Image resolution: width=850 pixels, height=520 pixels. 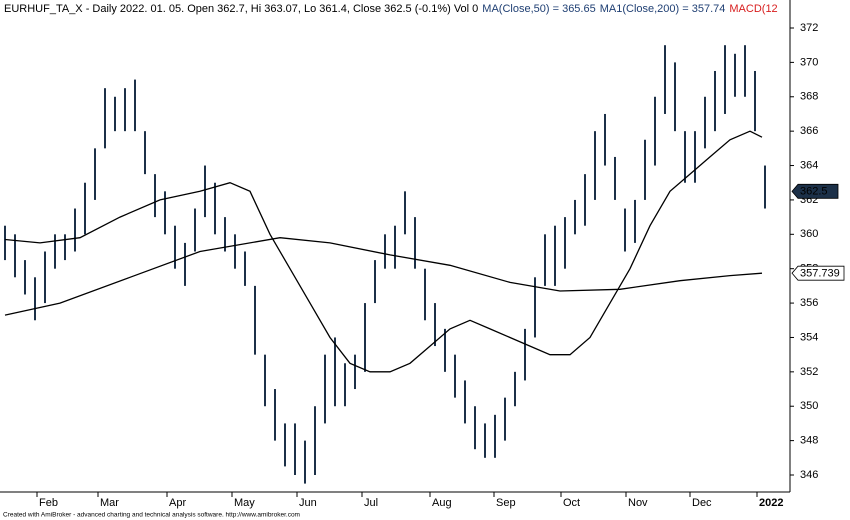 What do you see at coordinates (809, 165) in the screenshot?
I see `y-tick-label: 364` at bounding box center [809, 165].